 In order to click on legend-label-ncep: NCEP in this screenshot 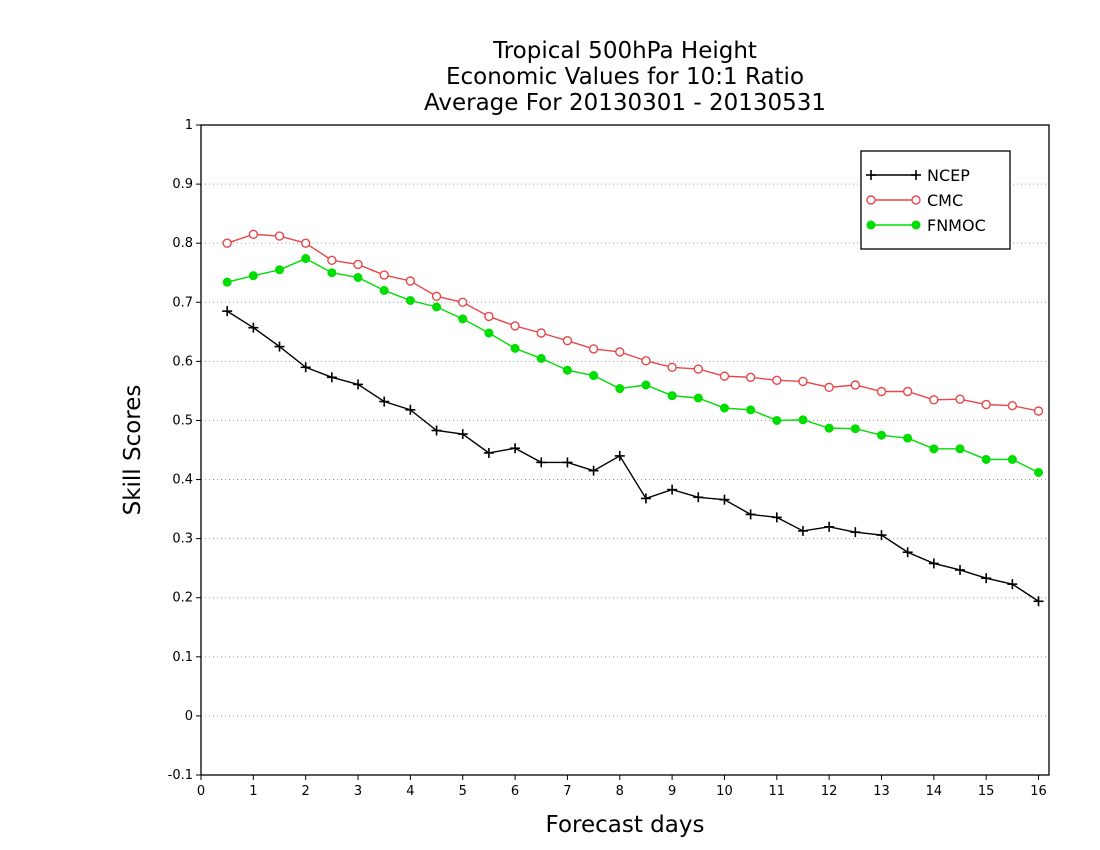, I will do `click(948, 175)`.